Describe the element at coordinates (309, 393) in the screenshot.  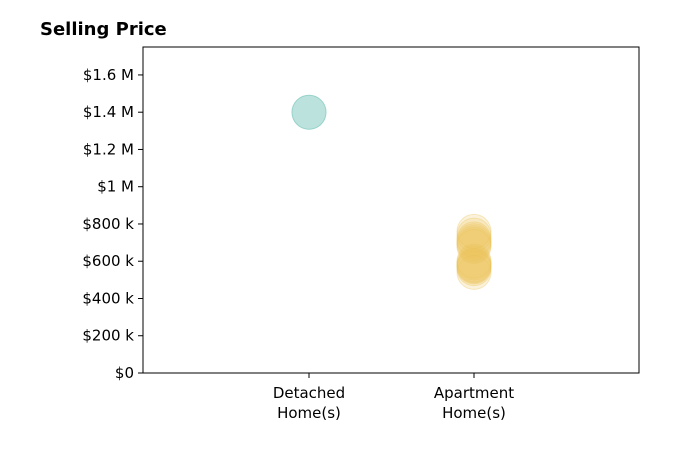
I see `x-tick-label: Detached` at that location.